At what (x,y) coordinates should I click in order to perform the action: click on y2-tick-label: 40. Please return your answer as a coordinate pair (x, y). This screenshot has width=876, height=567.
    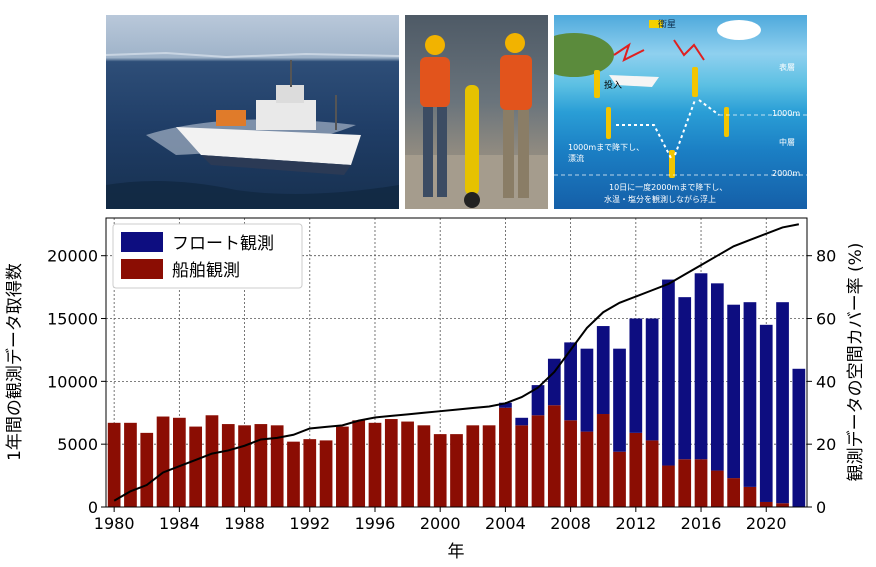
    Looking at the image, I should click on (826, 381).